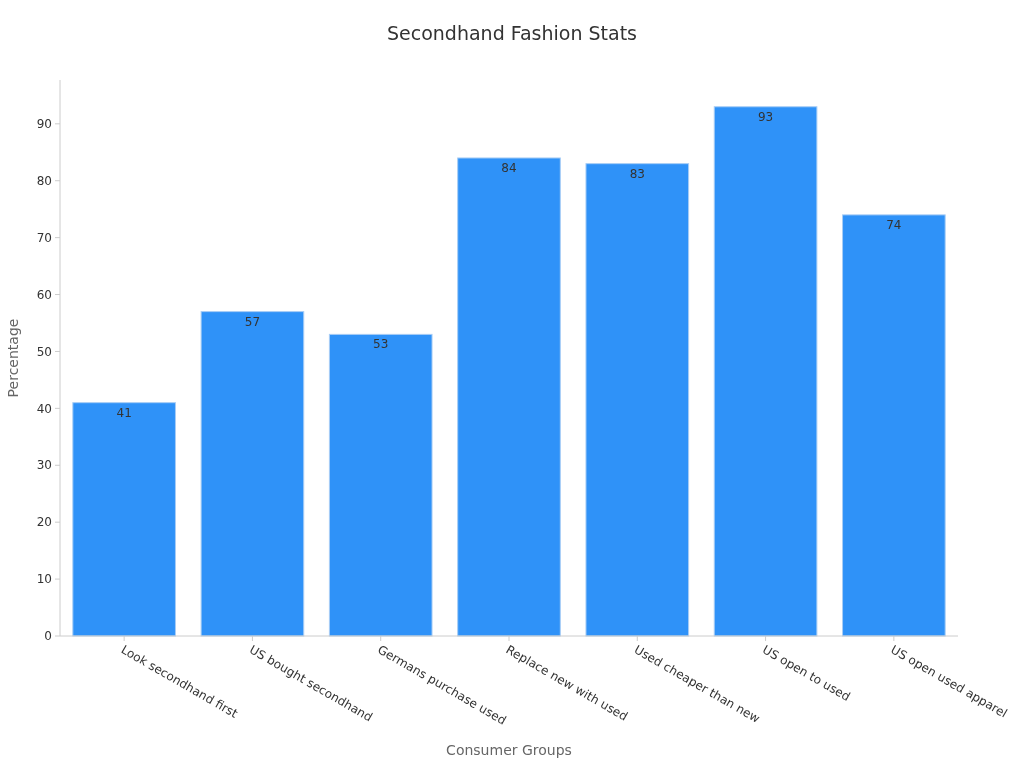 The height and width of the screenshot is (768, 1024). I want to click on data-label: 57, so click(252, 321).